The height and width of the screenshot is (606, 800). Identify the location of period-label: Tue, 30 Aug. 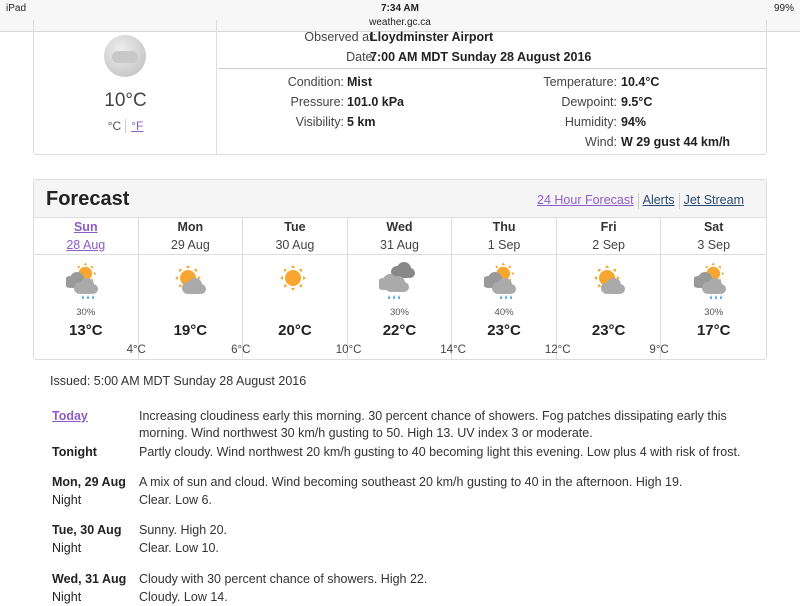
(87, 530).